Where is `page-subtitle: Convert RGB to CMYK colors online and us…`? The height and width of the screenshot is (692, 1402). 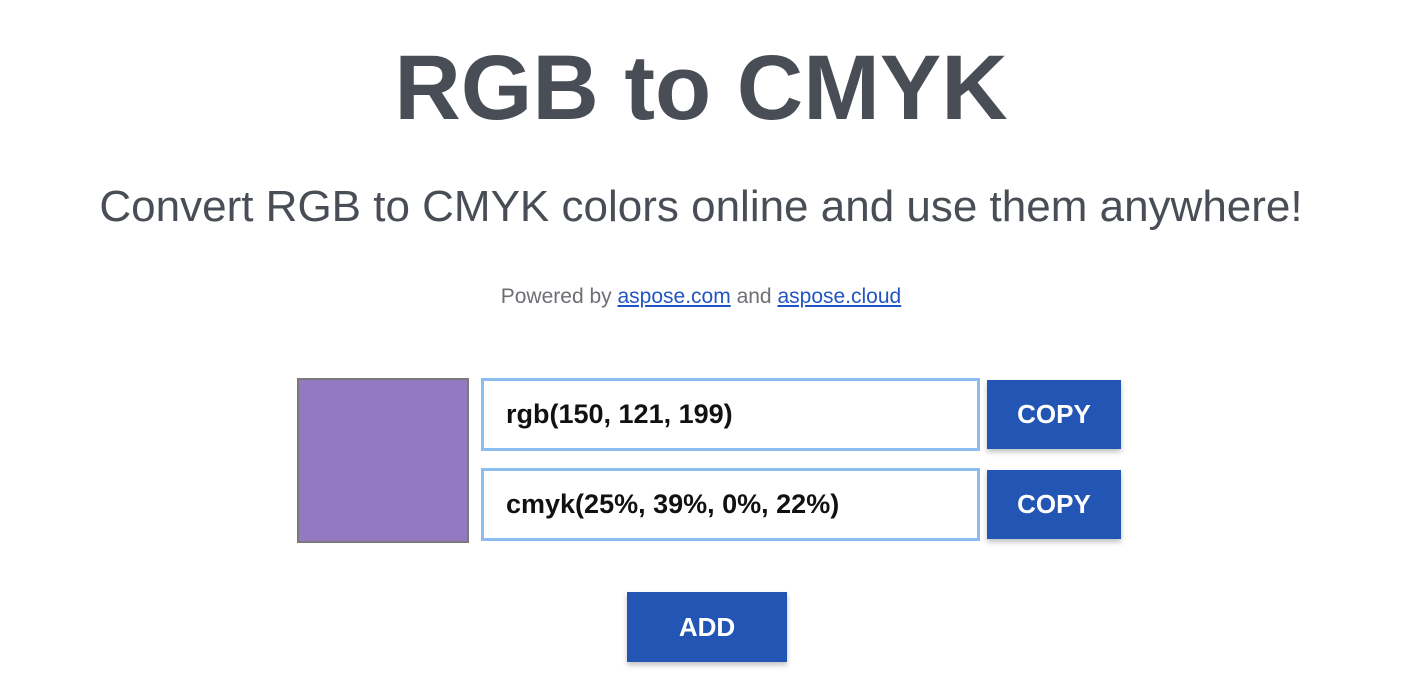
page-subtitle: Convert RGB to CMYK colors online and us… is located at coordinates (701, 206).